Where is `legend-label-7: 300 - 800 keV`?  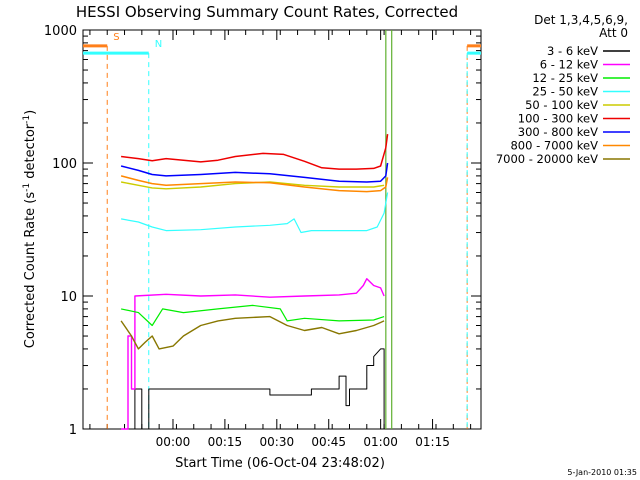 legend-label-7: 300 - 800 keV is located at coordinates (558, 132).